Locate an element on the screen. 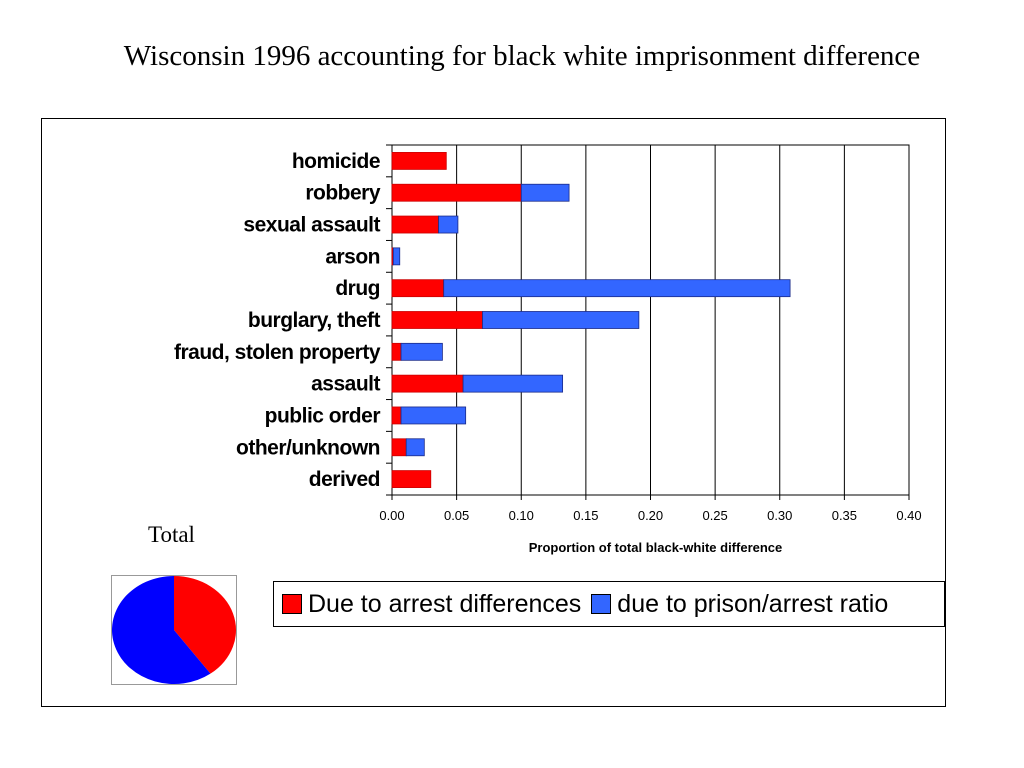  x-tick-label-8: 0.40 is located at coordinates (908, 515).